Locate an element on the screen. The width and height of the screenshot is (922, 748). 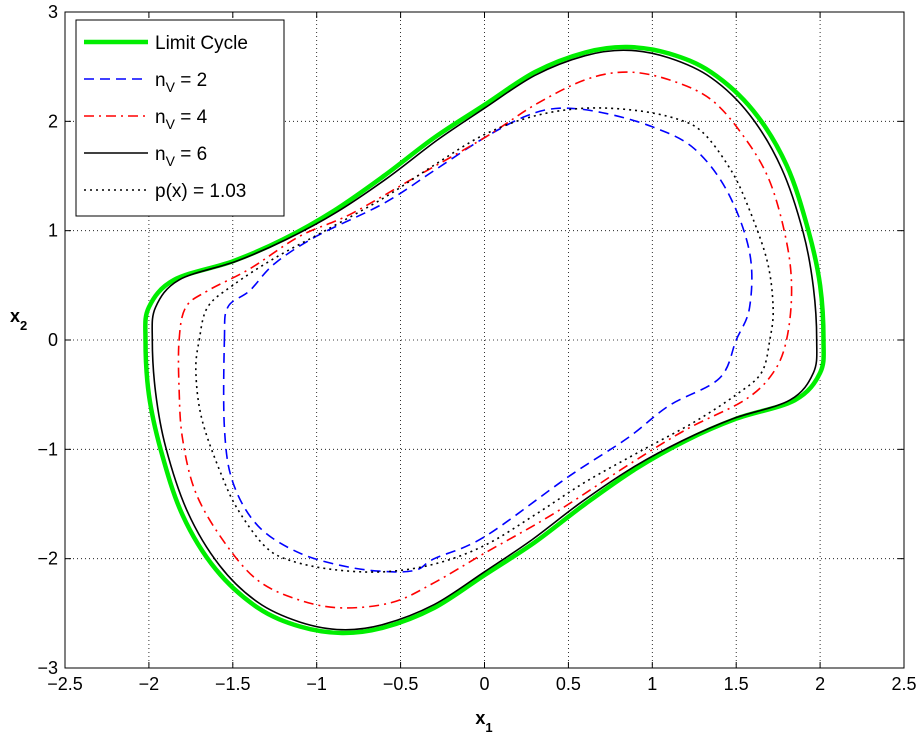
y-tick-label: −2 is located at coordinates (47, 559).